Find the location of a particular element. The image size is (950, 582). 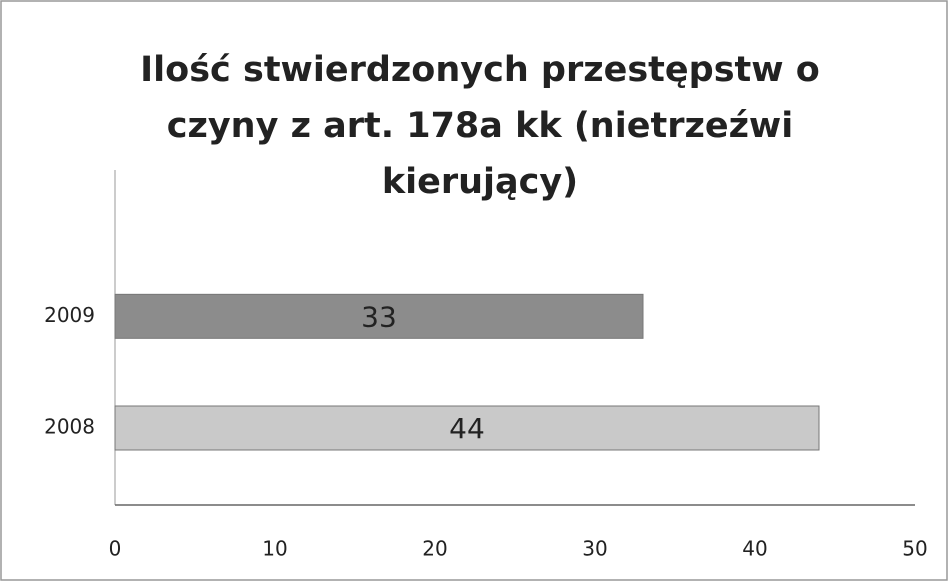

y-tick-label: 2008 is located at coordinates (69, 427).